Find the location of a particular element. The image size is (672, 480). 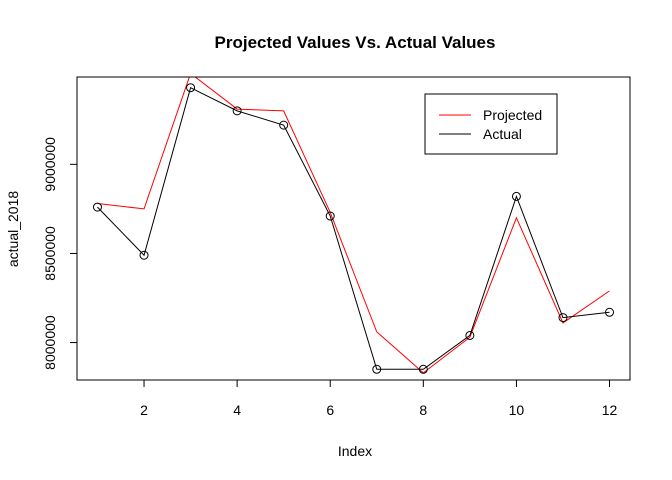

x-tick-label: 12 is located at coordinates (610, 410).